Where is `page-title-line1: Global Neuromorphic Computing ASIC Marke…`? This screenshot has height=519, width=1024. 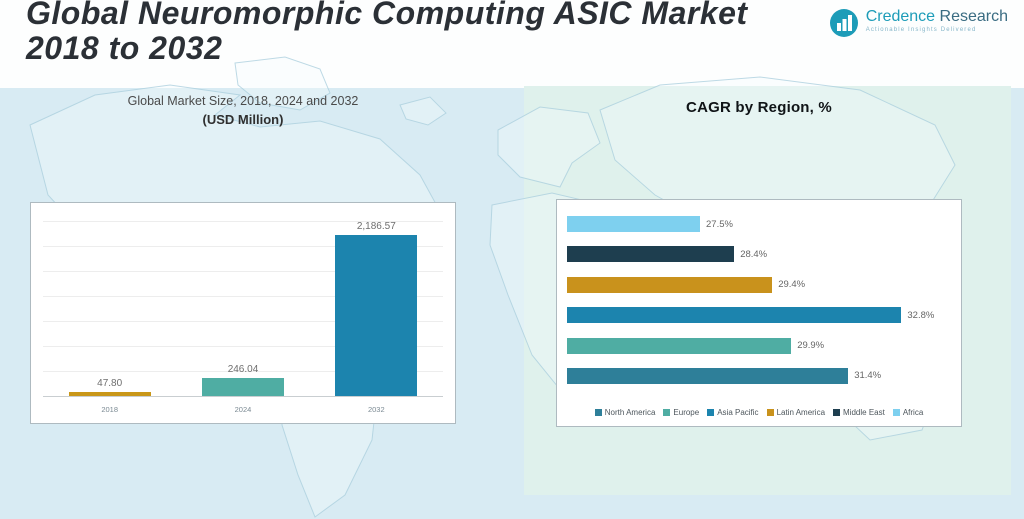
page-title-line1: Global Neuromorphic Computing ASIC Marke… is located at coordinates (387, 15).